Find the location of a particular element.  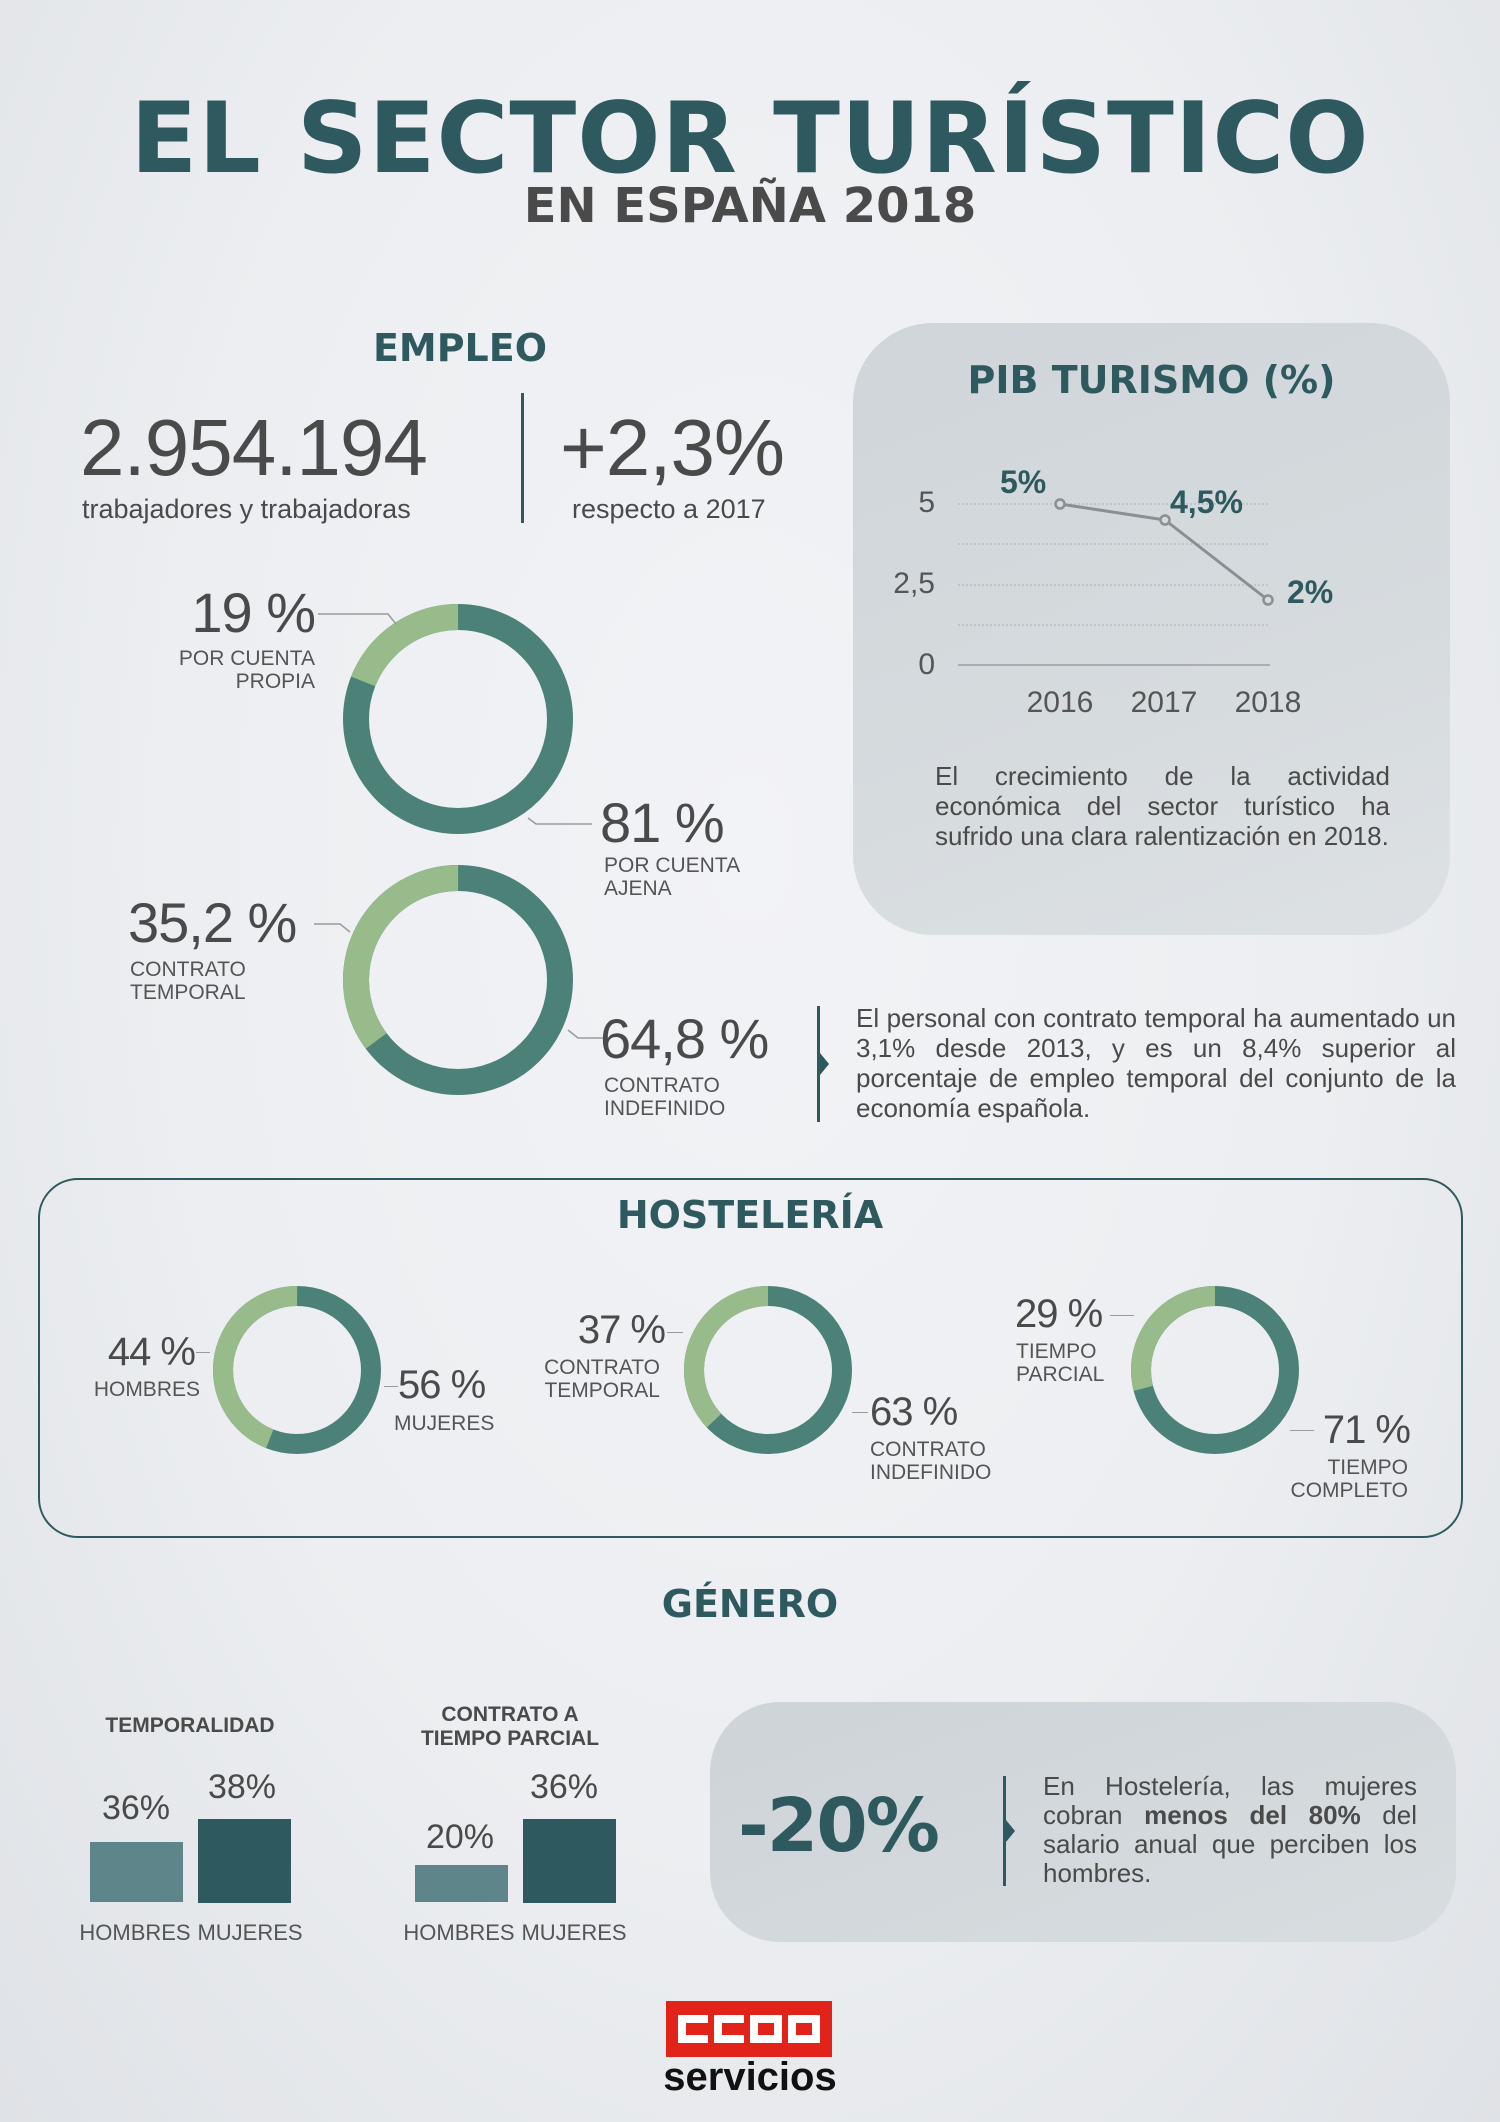

pib-heading: PIB TURISMO (%) is located at coordinates (1151, 380).